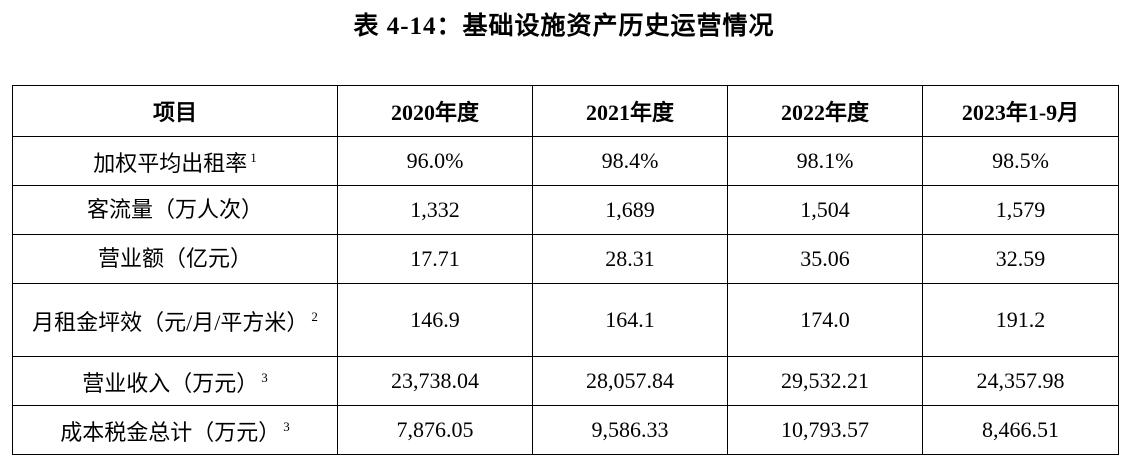  I want to click on row-label: 客流量（万人次）, so click(174, 209).